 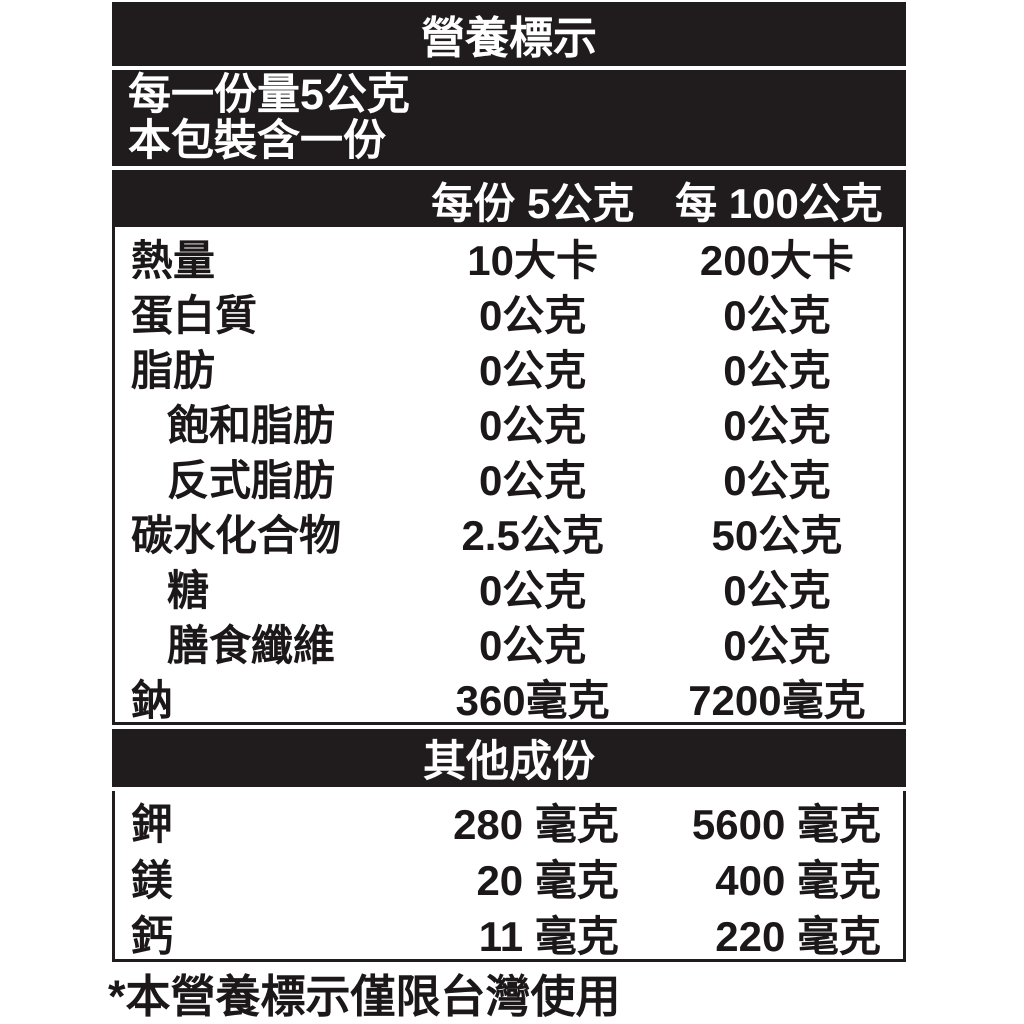 I want to click on nutrient-label: 飽和脂肪, so click(x=251, y=425).